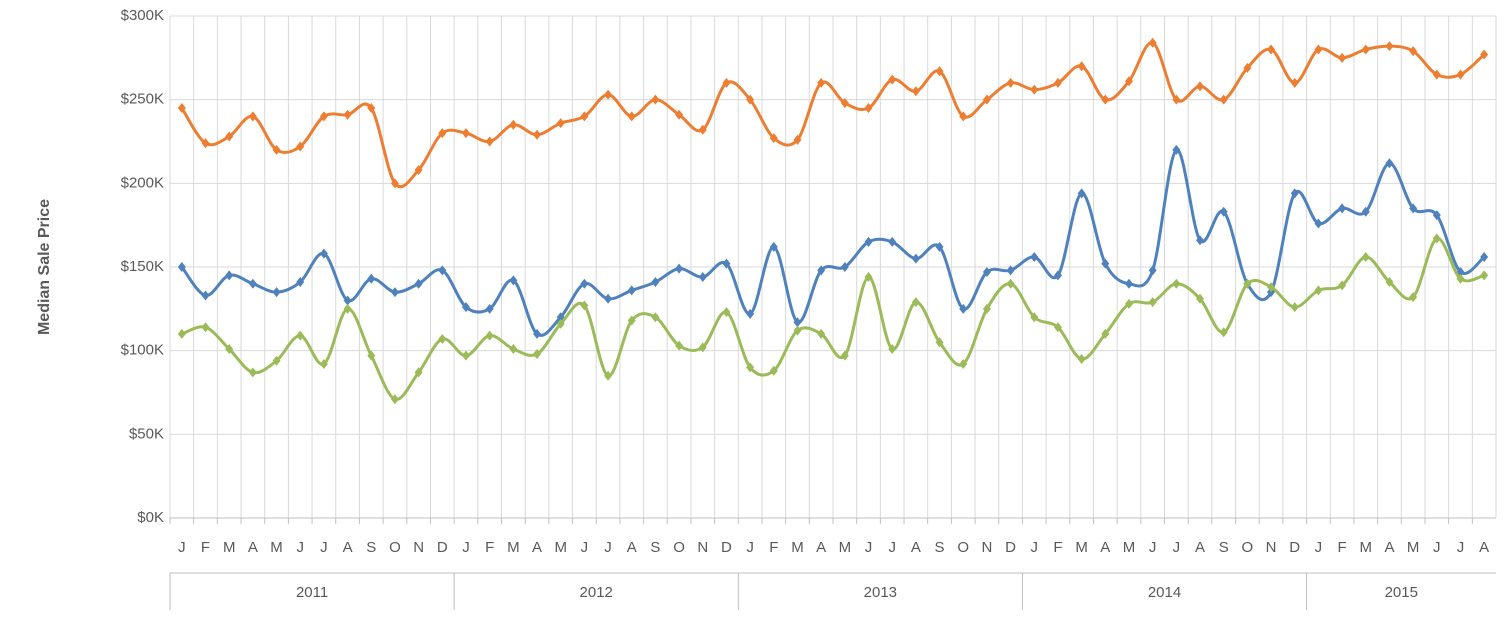 This screenshot has width=1506, height=620. Describe the element at coordinates (312, 592) in the screenshot. I see `group-label: 2011` at that location.